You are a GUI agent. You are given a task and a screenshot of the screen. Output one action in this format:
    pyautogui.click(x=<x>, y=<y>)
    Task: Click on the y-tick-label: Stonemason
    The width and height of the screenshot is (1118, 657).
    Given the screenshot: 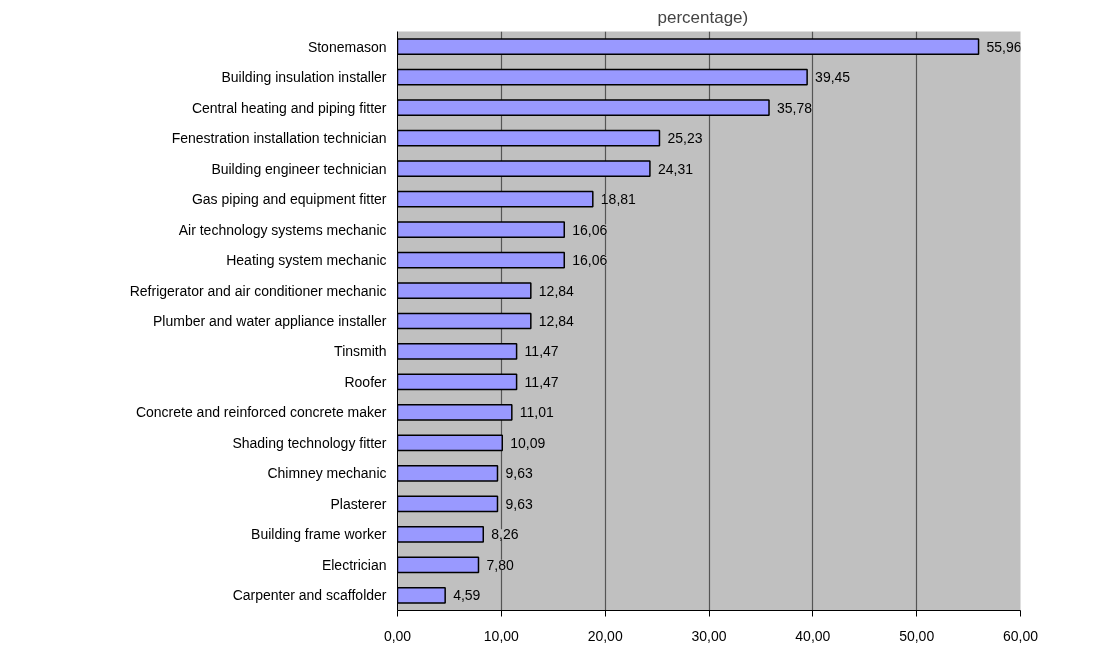 What is the action you would take?
    pyautogui.click(x=347, y=46)
    